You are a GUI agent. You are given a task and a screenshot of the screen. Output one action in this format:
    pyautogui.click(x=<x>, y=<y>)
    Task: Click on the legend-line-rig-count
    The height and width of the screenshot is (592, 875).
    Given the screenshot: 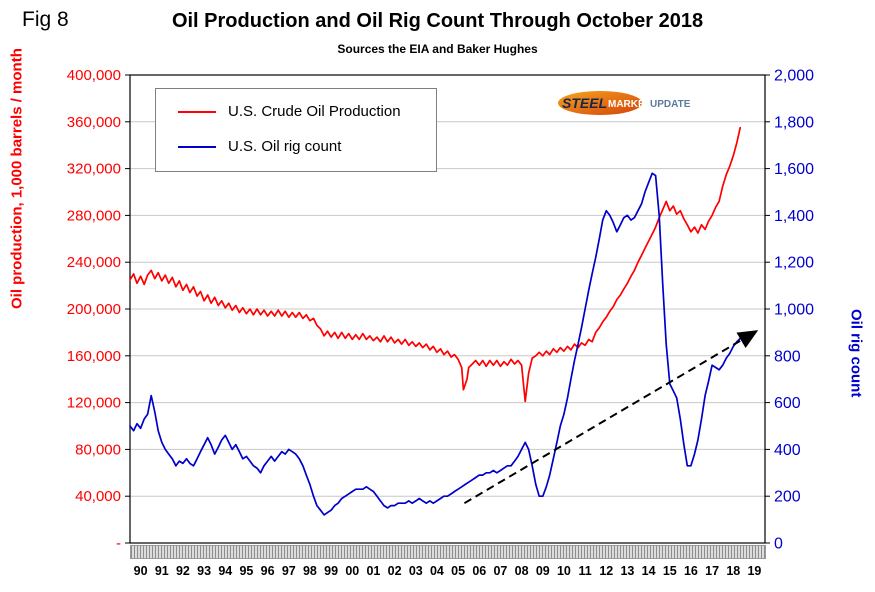 What is the action you would take?
    pyautogui.click(x=197, y=146)
    